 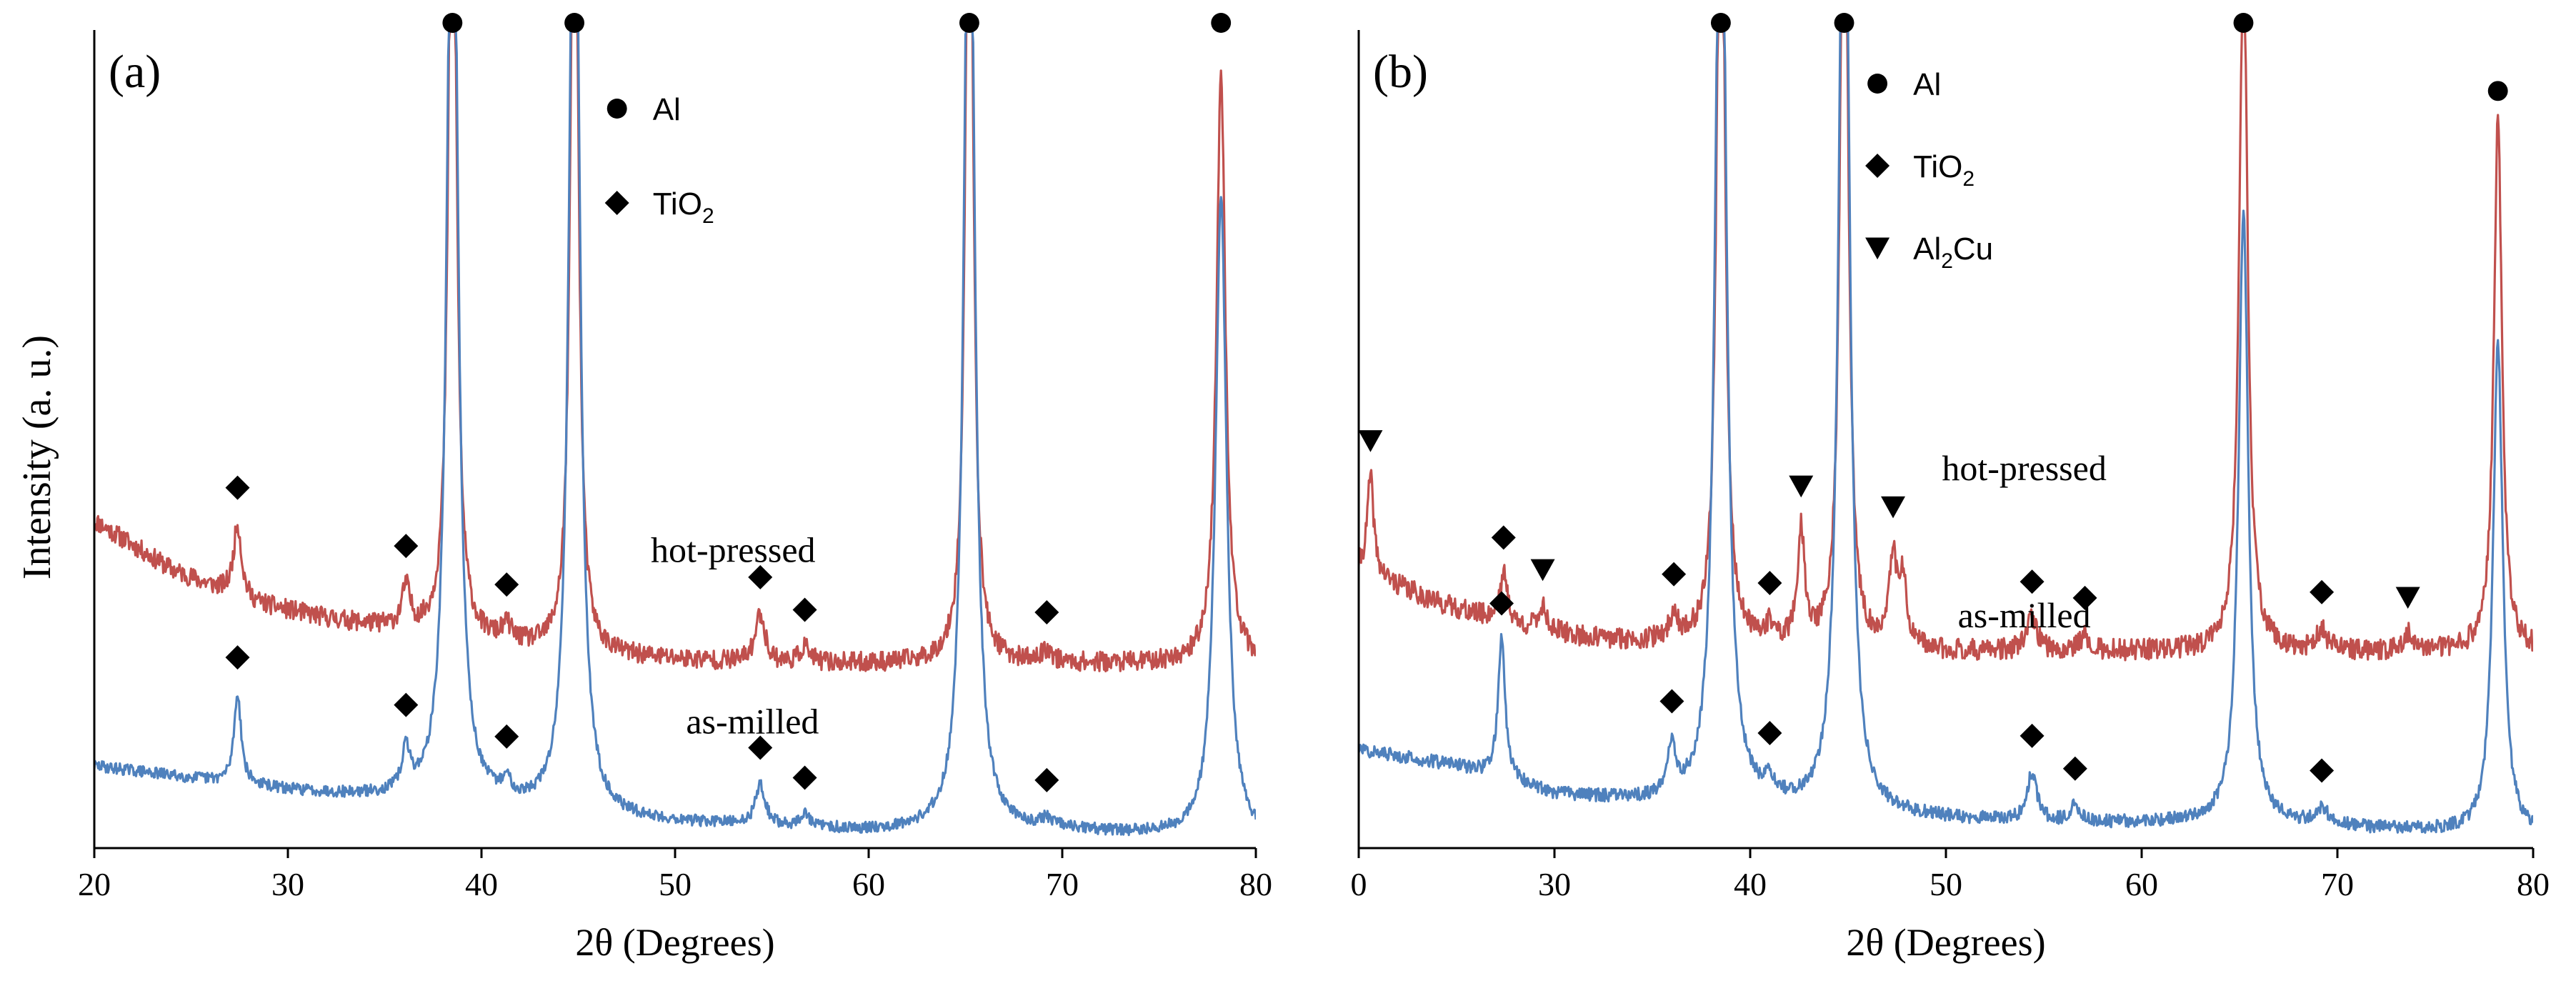 What do you see at coordinates (1878, 249) in the screenshot?
I see `legend-marker-Al2Cu` at bounding box center [1878, 249].